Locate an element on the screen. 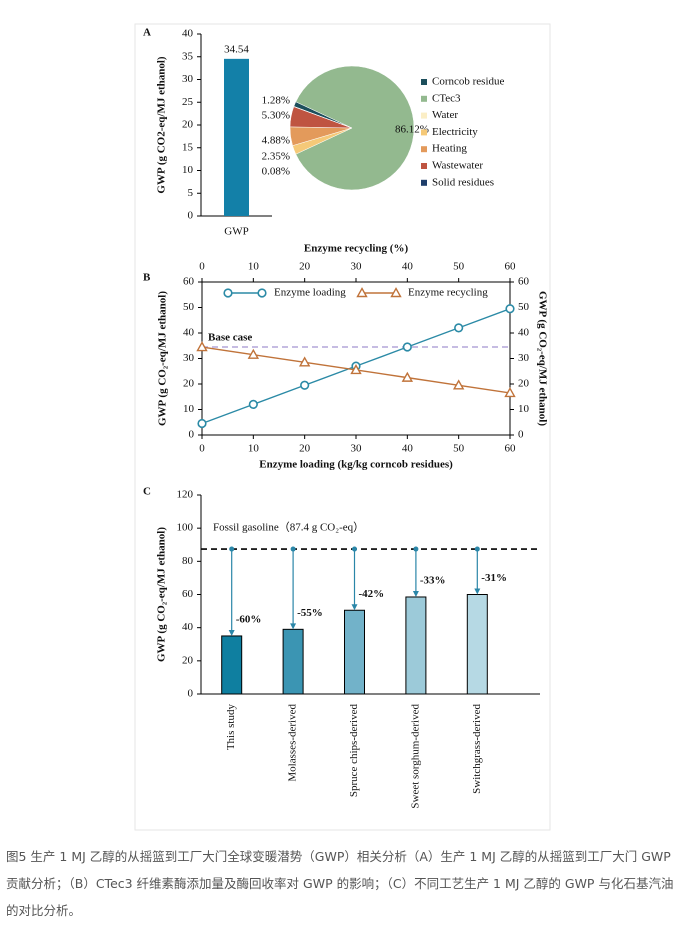 The height and width of the screenshot is (935, 685). x-axis-label: Enzyme loading (kg/kg corncob residues) is located at coordinates (356, 465).